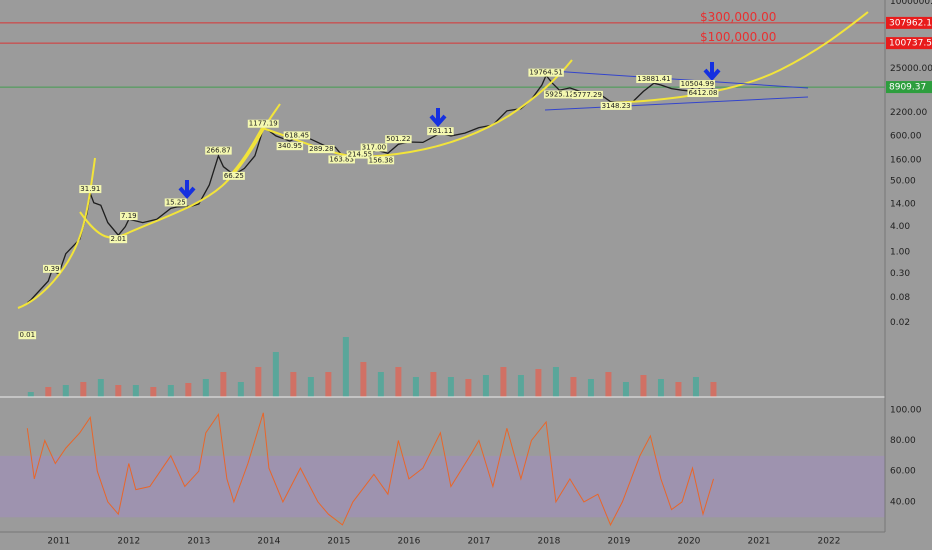 The image size is (932, 550). Describe the element at coordinates (903, 181) in the screenshot. I see `y-tick-label: 50.00` at that location.